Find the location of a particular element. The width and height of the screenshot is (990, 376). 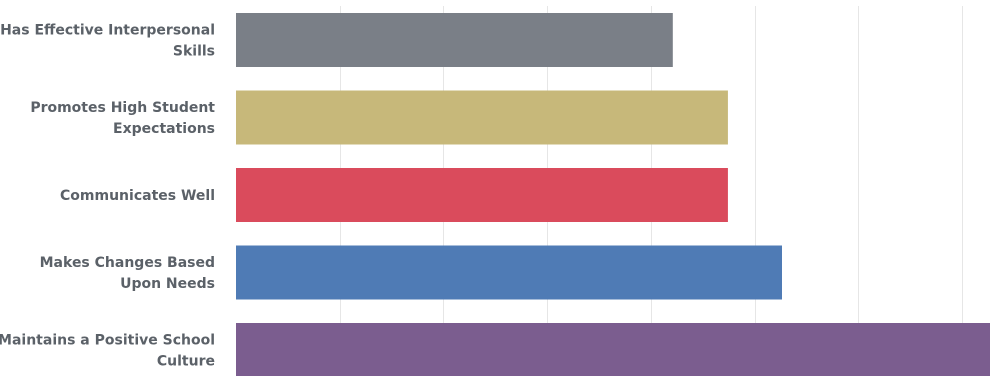

category-label-line: Upon Needs is located at coordinates (167, 284).